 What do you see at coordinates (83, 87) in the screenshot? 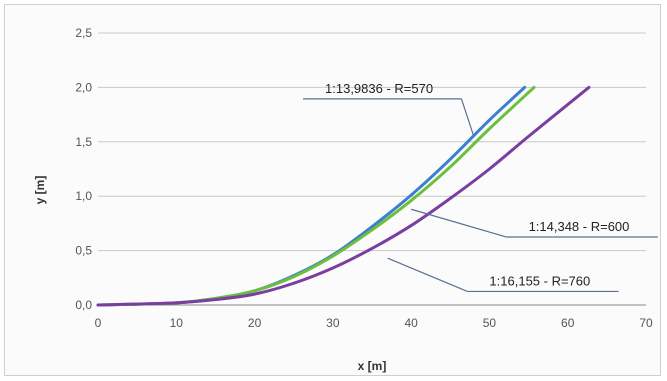
I see `y-tick-label: 2,0` at bounding box center [83, 87].